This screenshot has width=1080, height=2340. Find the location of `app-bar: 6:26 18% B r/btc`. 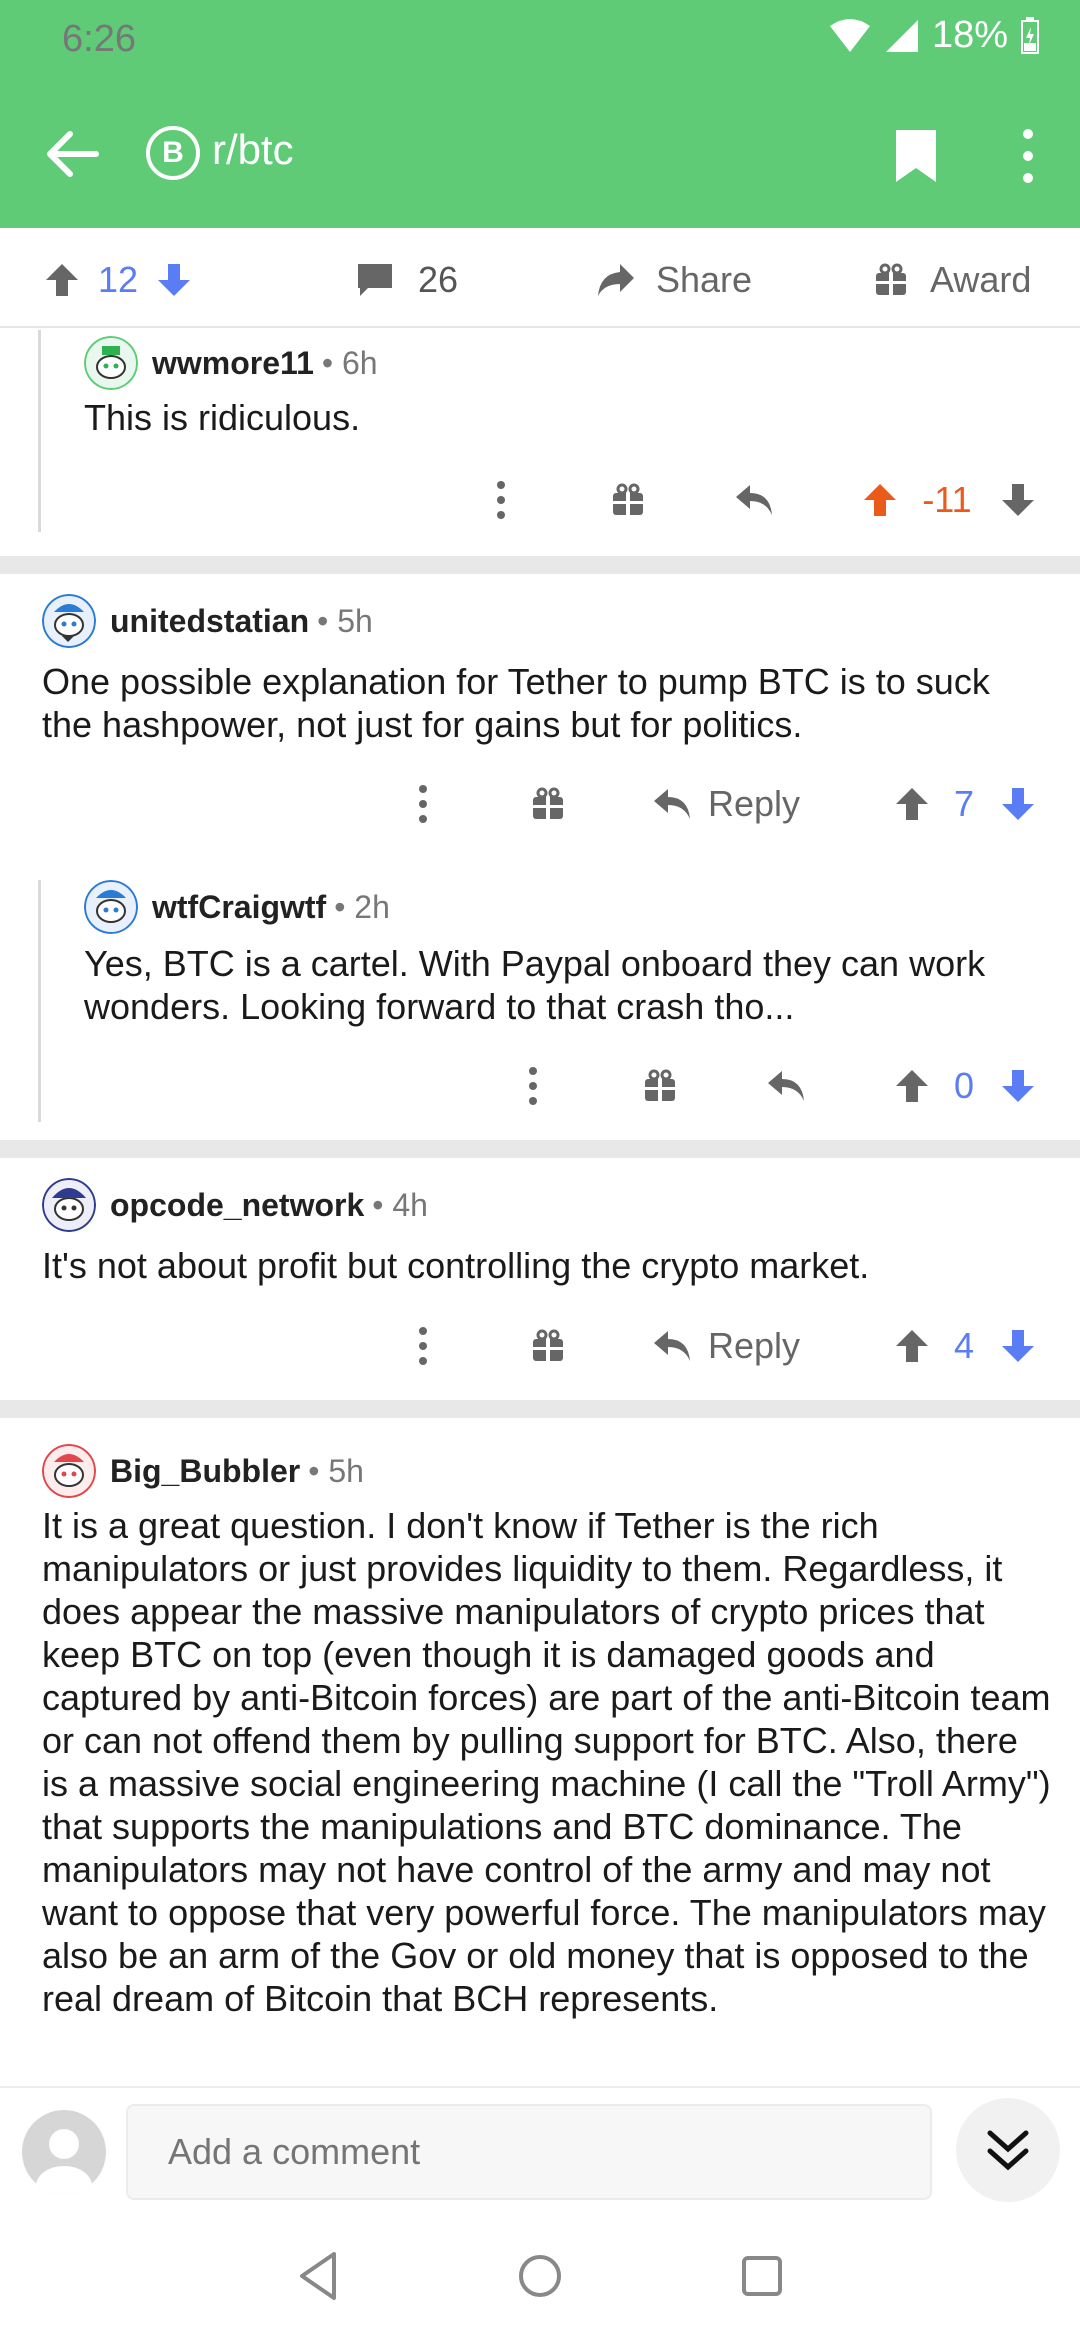

app-bar: 6:26 18% B r/btc is located at coordinates (540, 114).